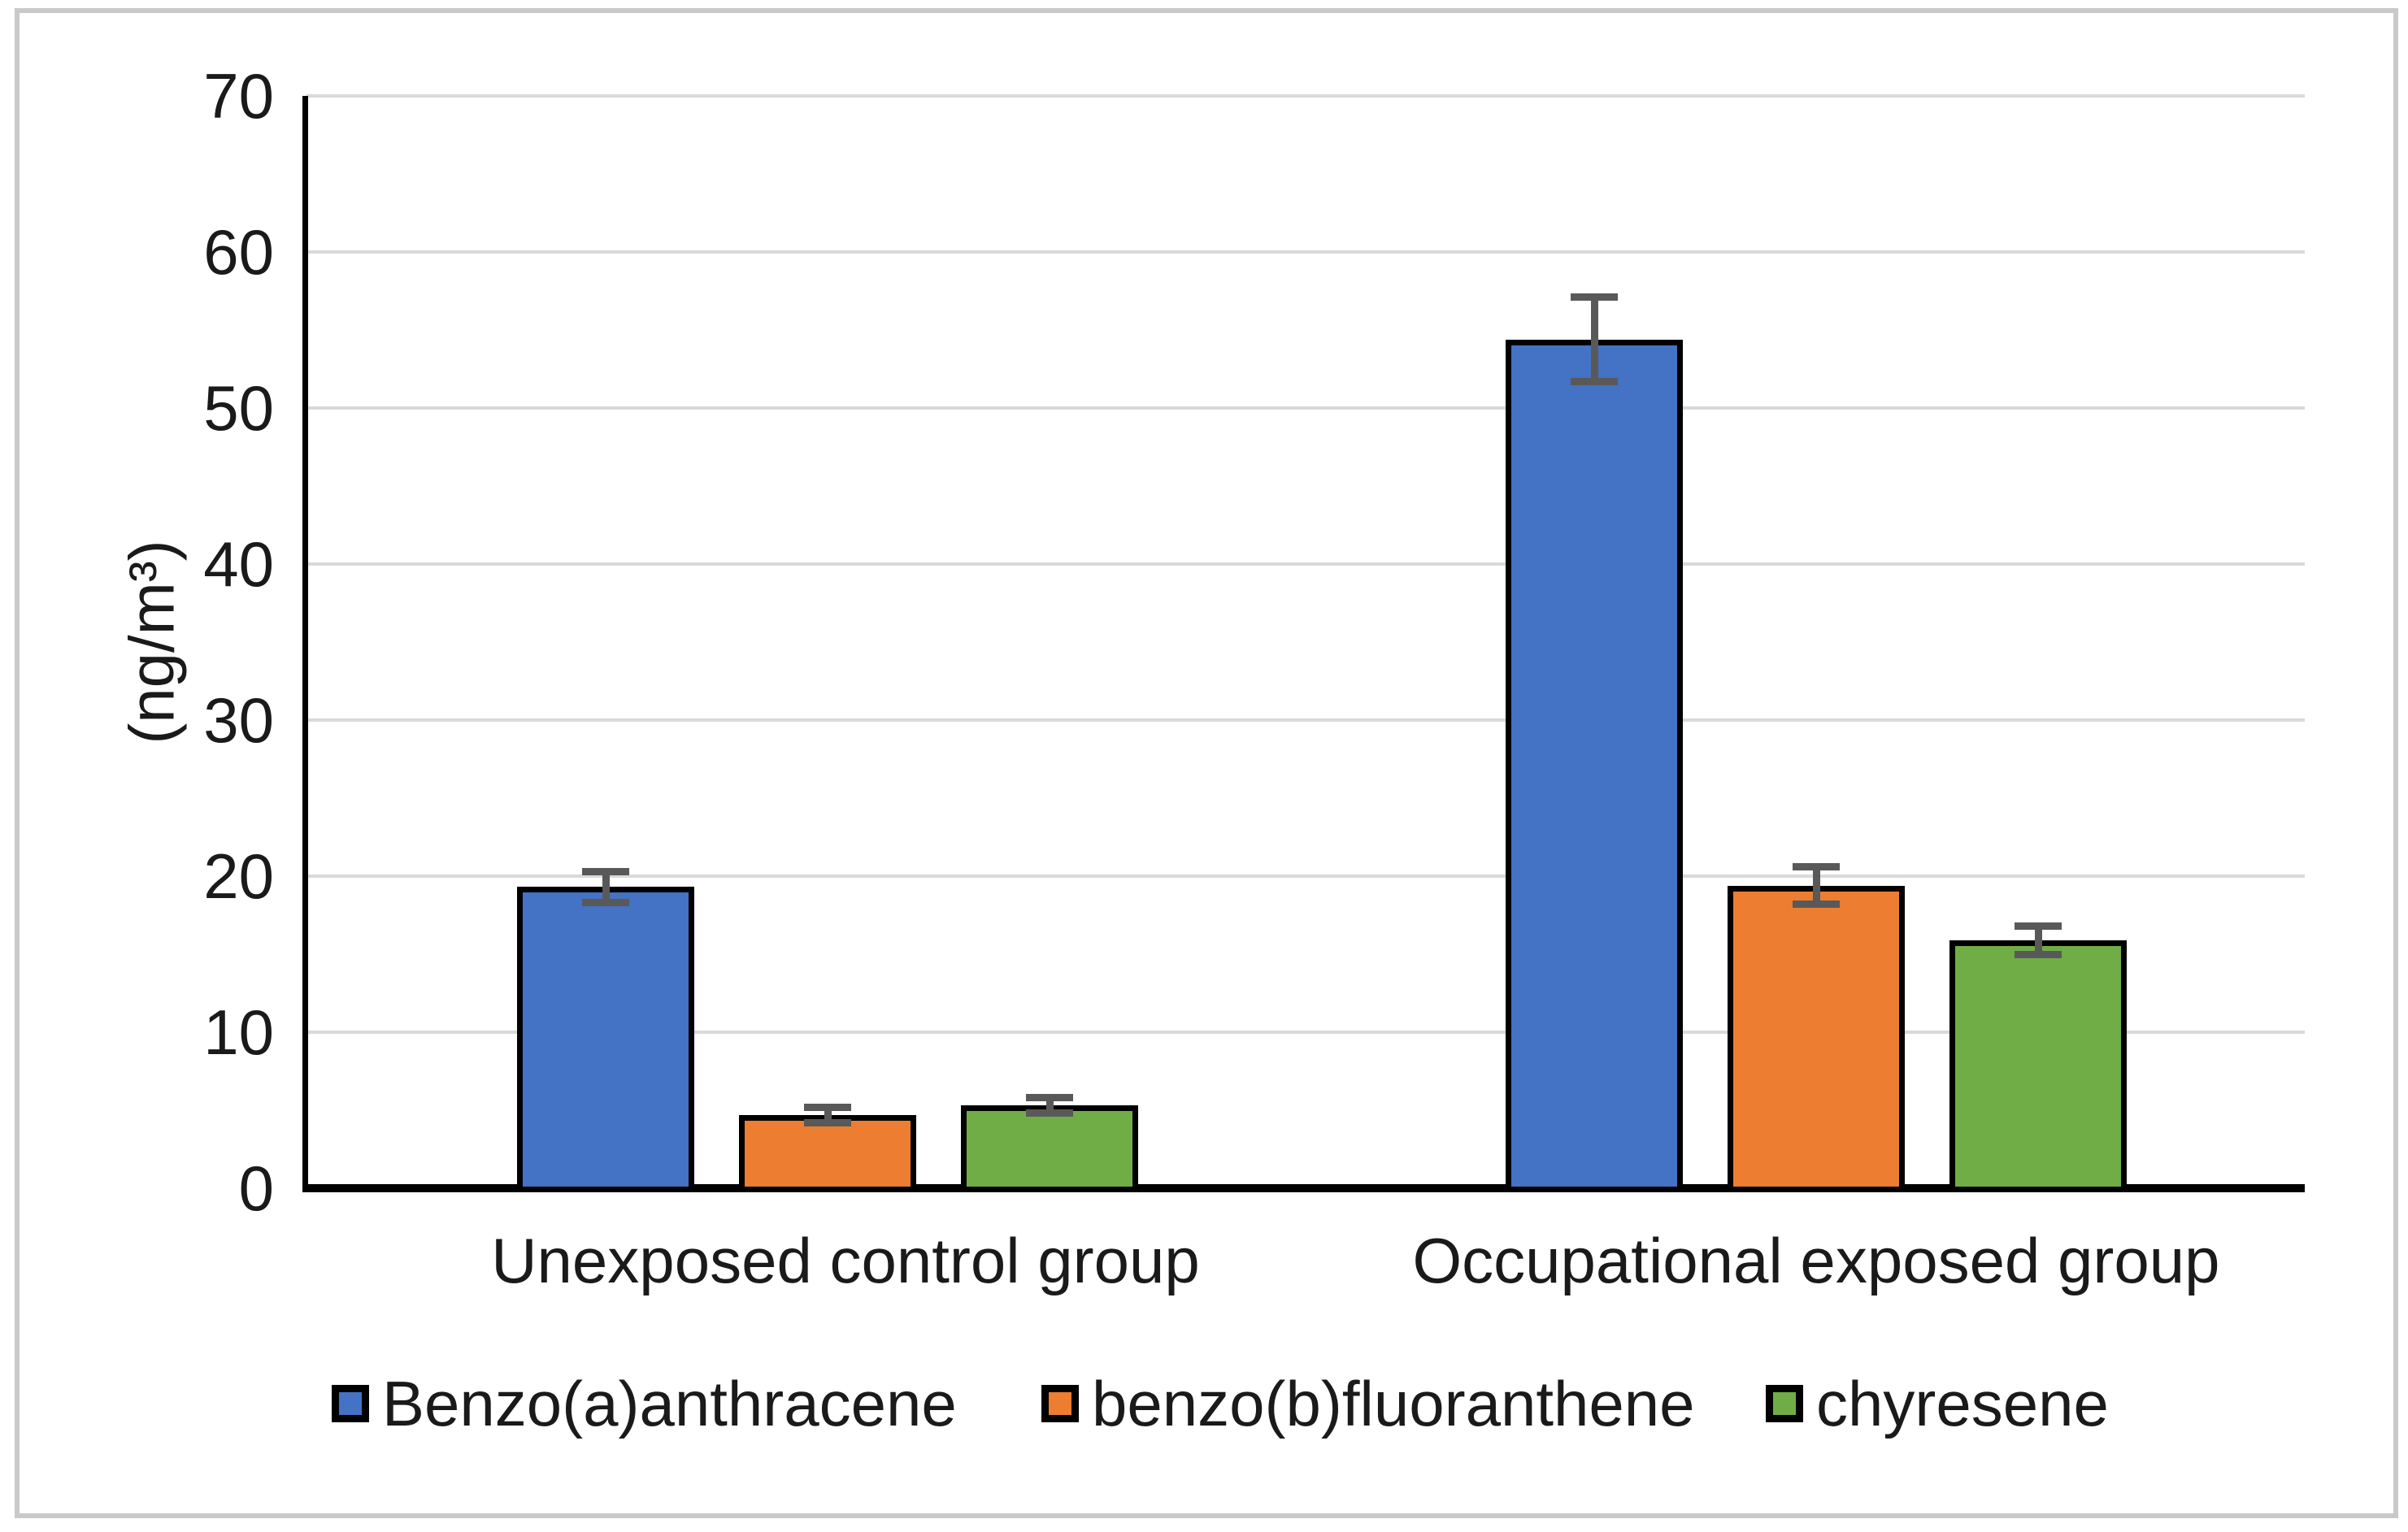  I want to click on x-category-label: Occupational exposed group, so click(1816, 1260).